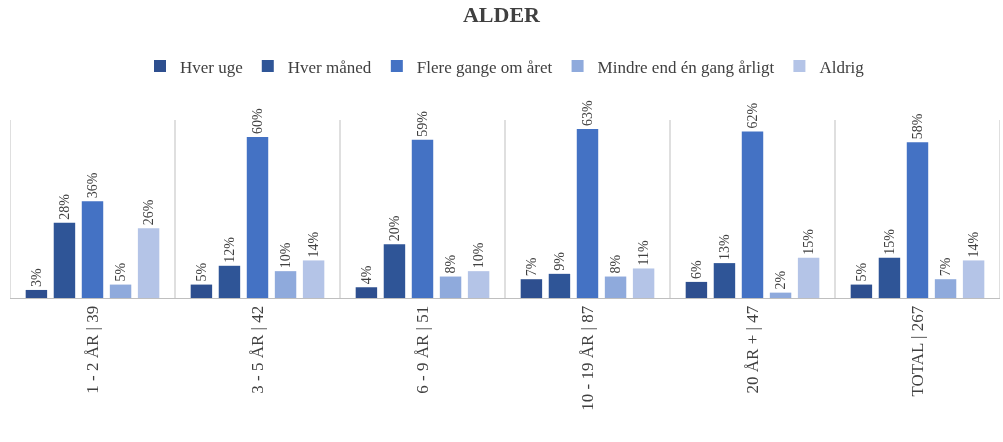  I want to click on data-label: 2%, so click(781, 280).